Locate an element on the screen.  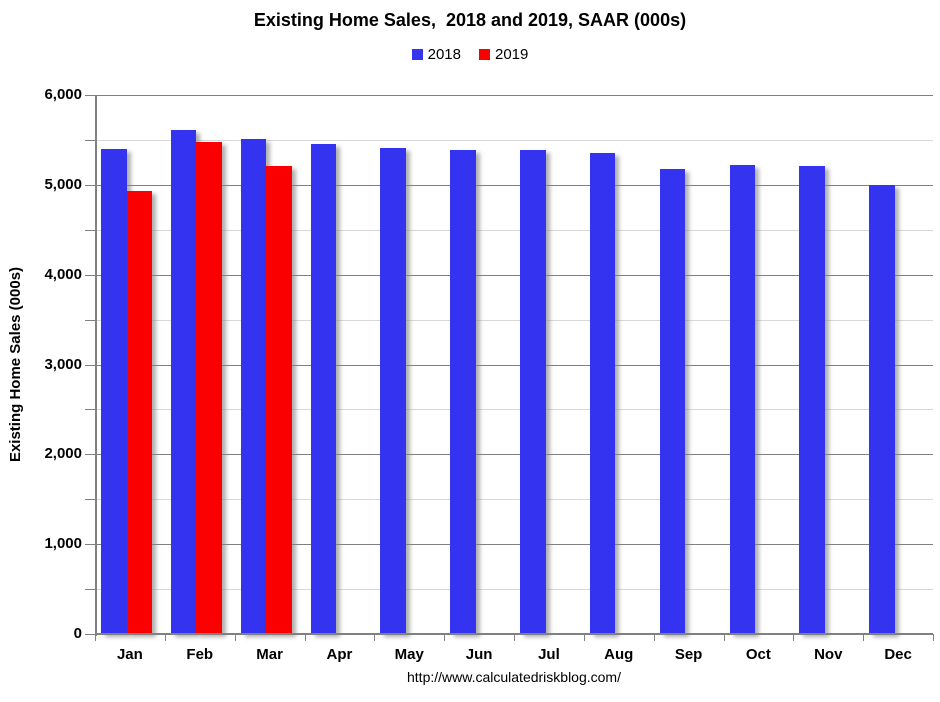
legend-item-2018: 2018 is located at coordinates (436, 54).